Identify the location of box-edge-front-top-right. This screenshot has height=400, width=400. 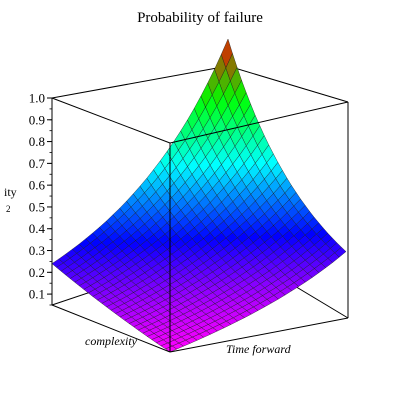
(259, 122).